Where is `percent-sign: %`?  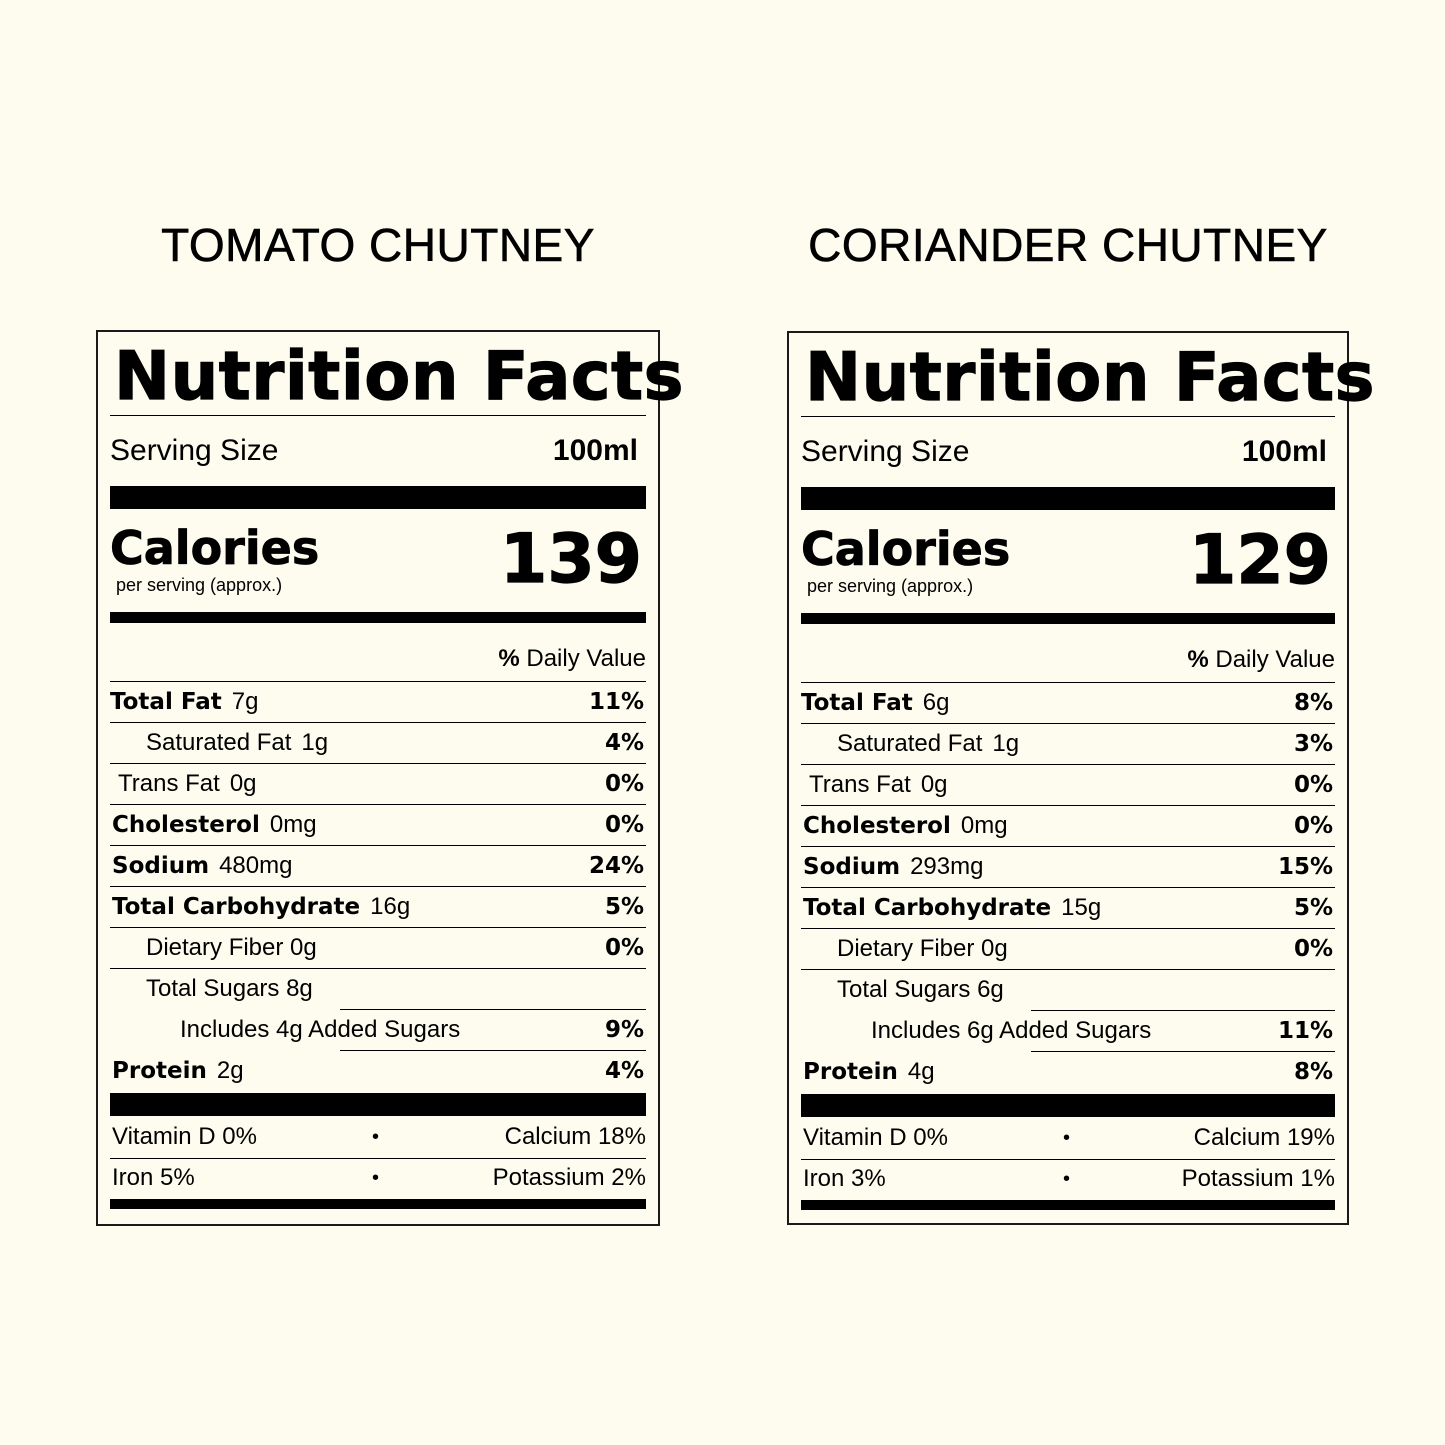 percent-sign: % is located at coordinates (509, 658).